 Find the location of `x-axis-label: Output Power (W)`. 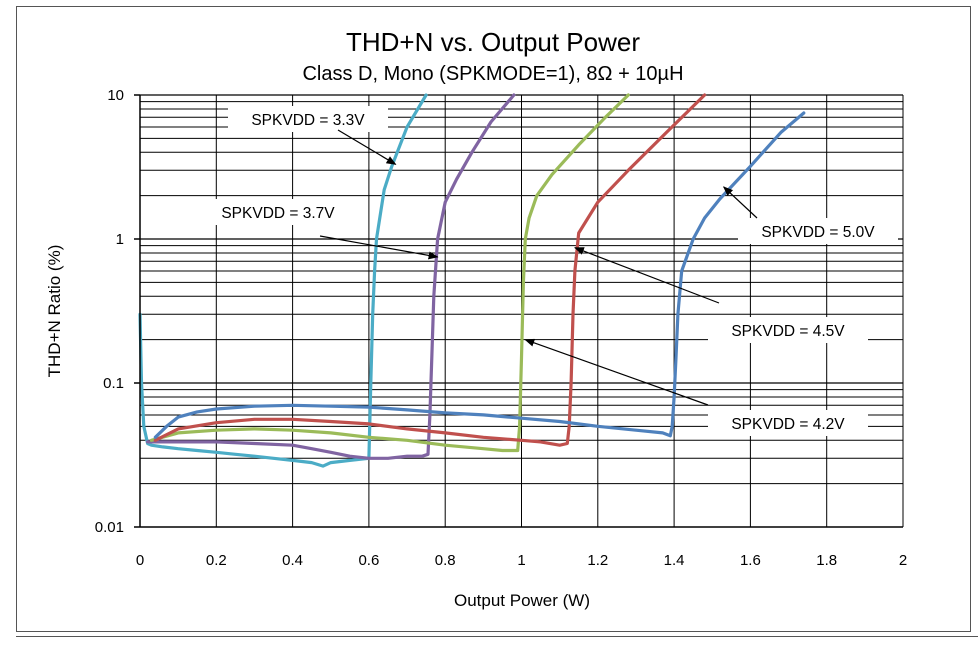

x-axis-label: Output Power (W) is located at coordinates (522, 600).